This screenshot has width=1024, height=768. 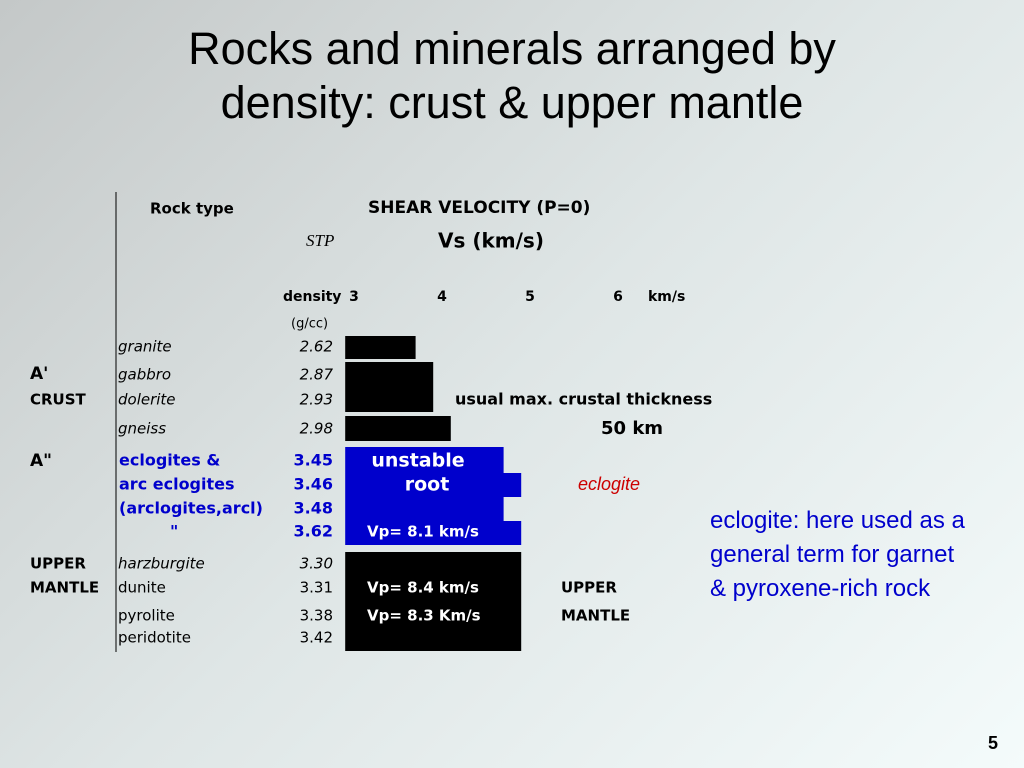 What do you see at coordinates (479, 208) in the screenshot?
I see `header-shear: SHEAR VELOCITY (P=0)` at bounding box center [479, 208].